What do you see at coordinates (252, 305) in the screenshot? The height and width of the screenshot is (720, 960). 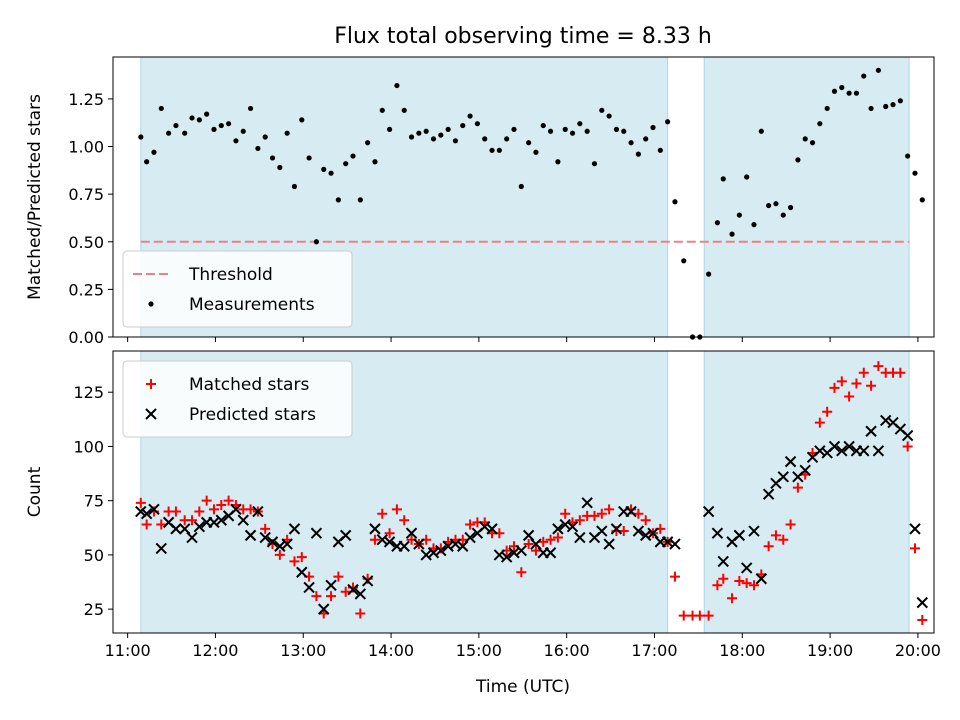 I see `legend-label-0-1: Measurements` at bounding box center [252, 305].